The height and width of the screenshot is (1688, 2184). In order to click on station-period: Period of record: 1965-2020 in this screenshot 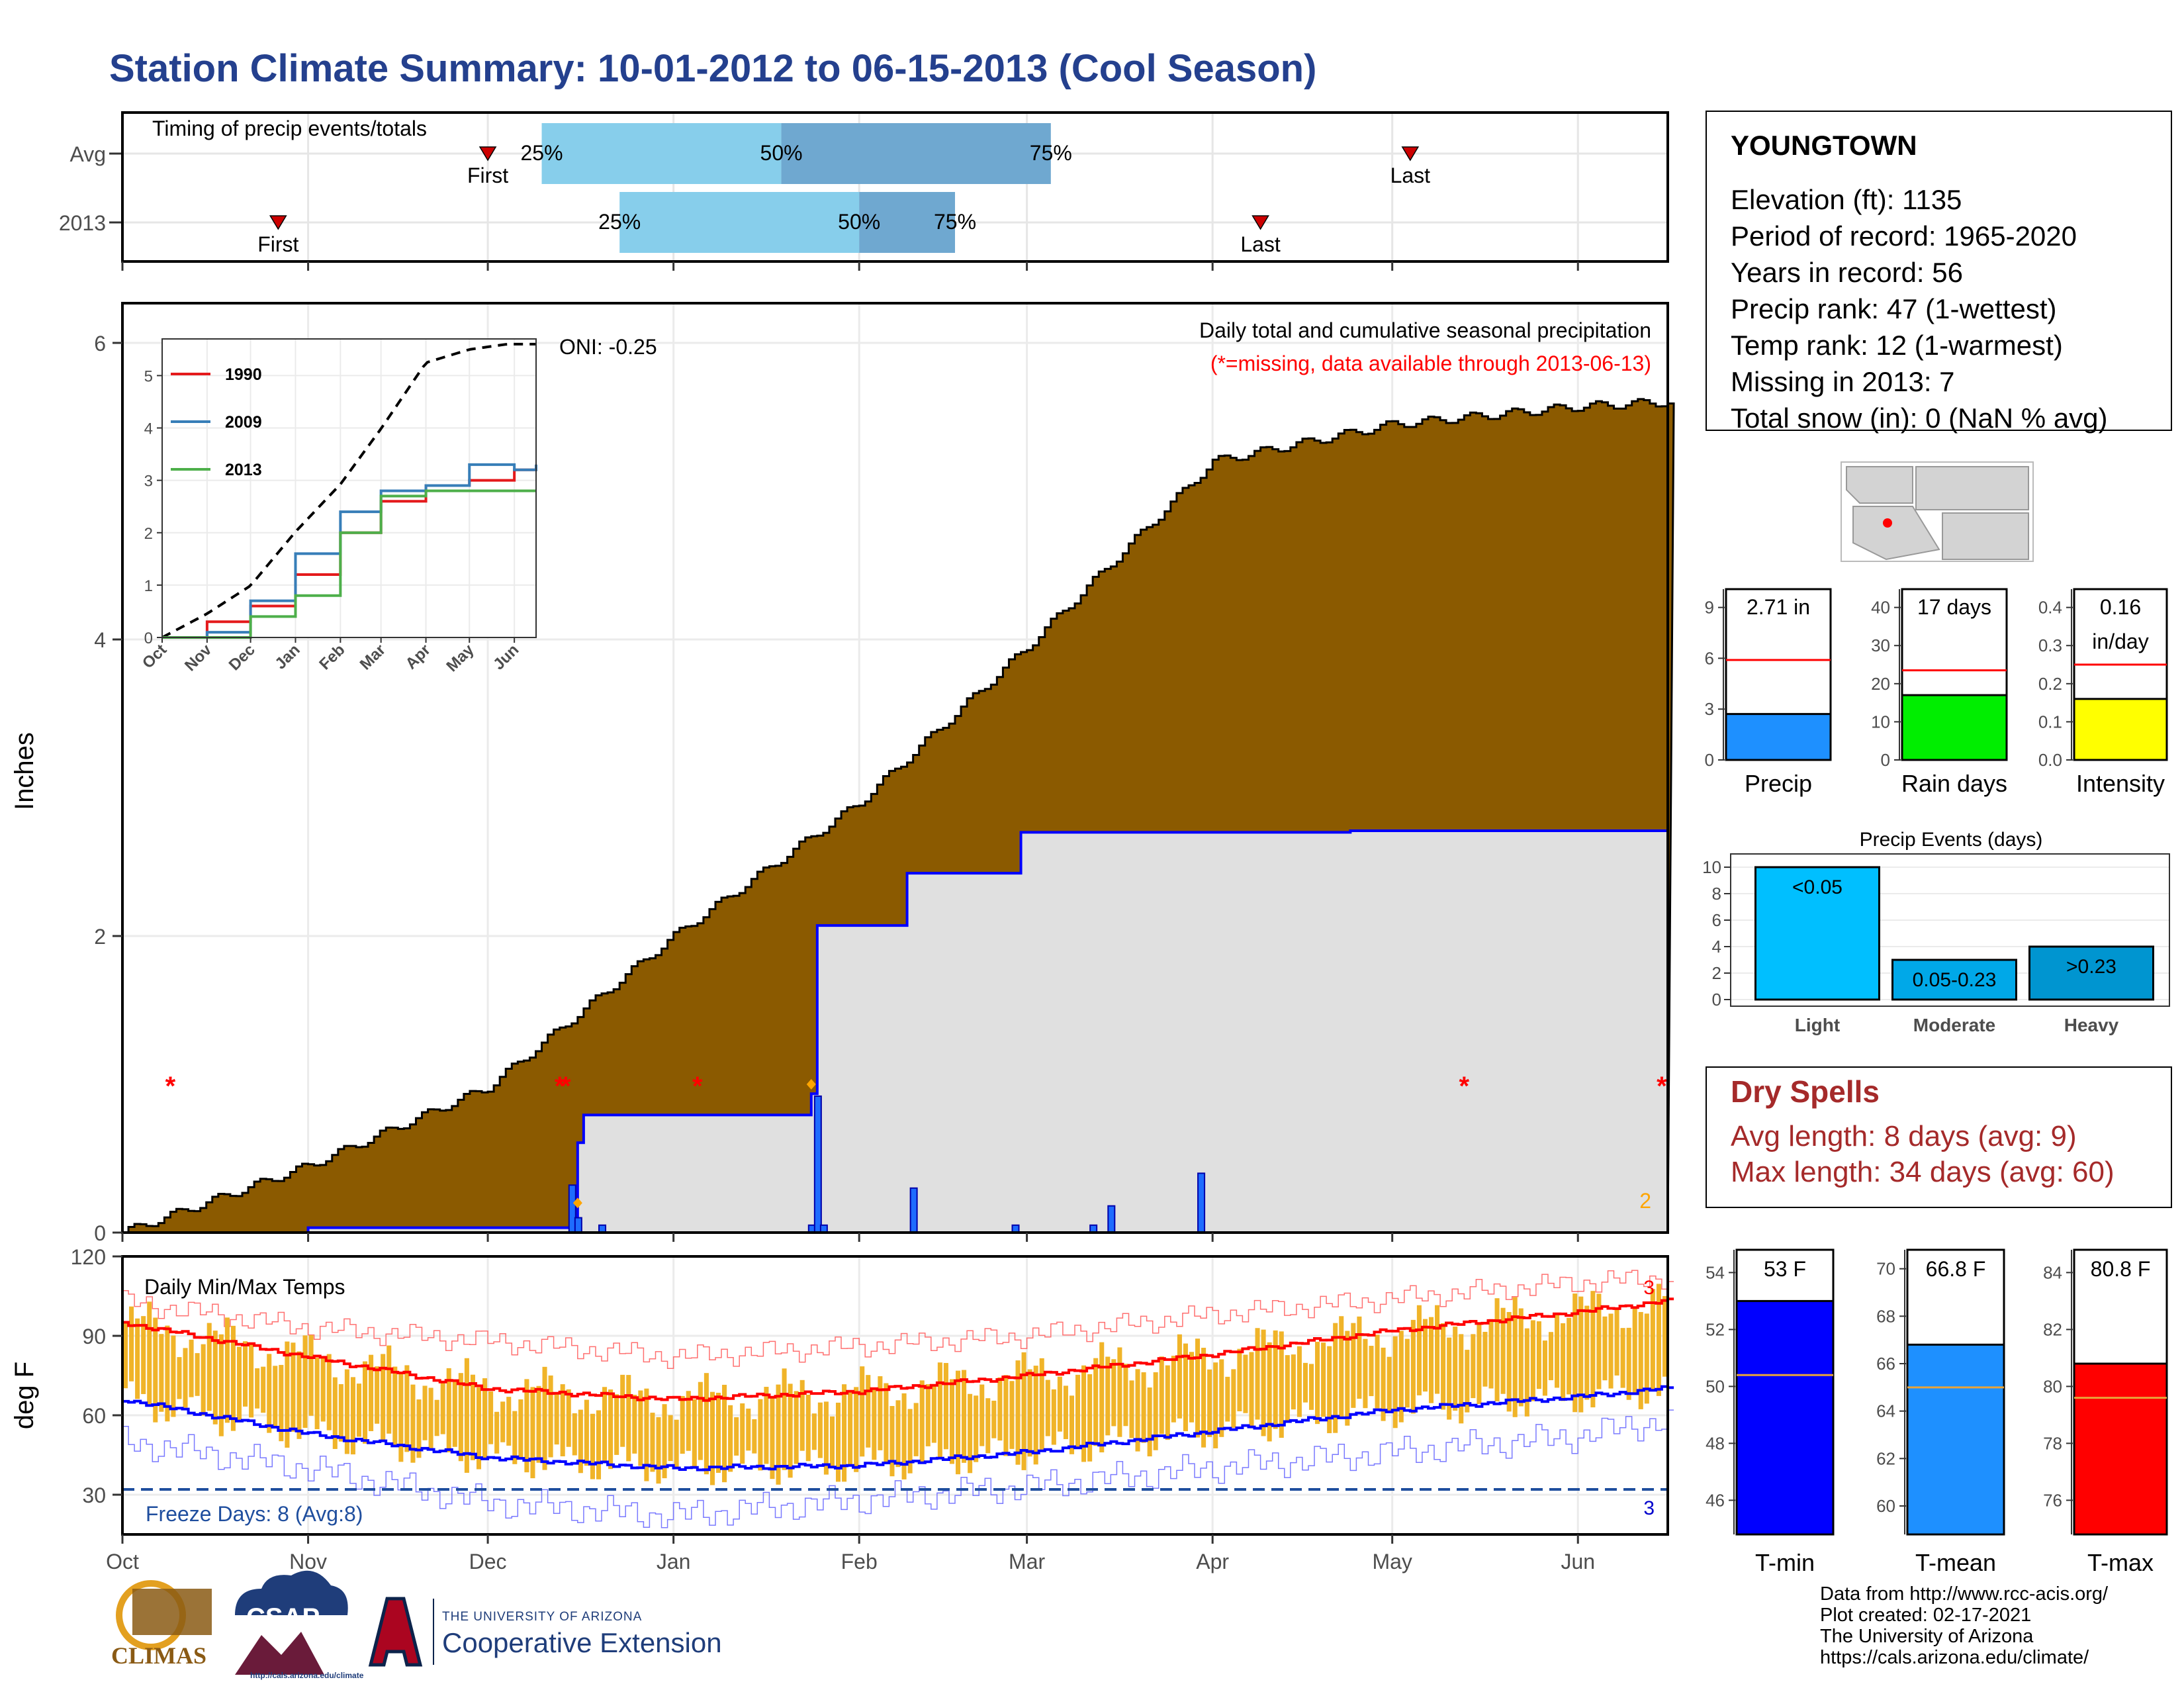, I will do `click(1904, 236)`.